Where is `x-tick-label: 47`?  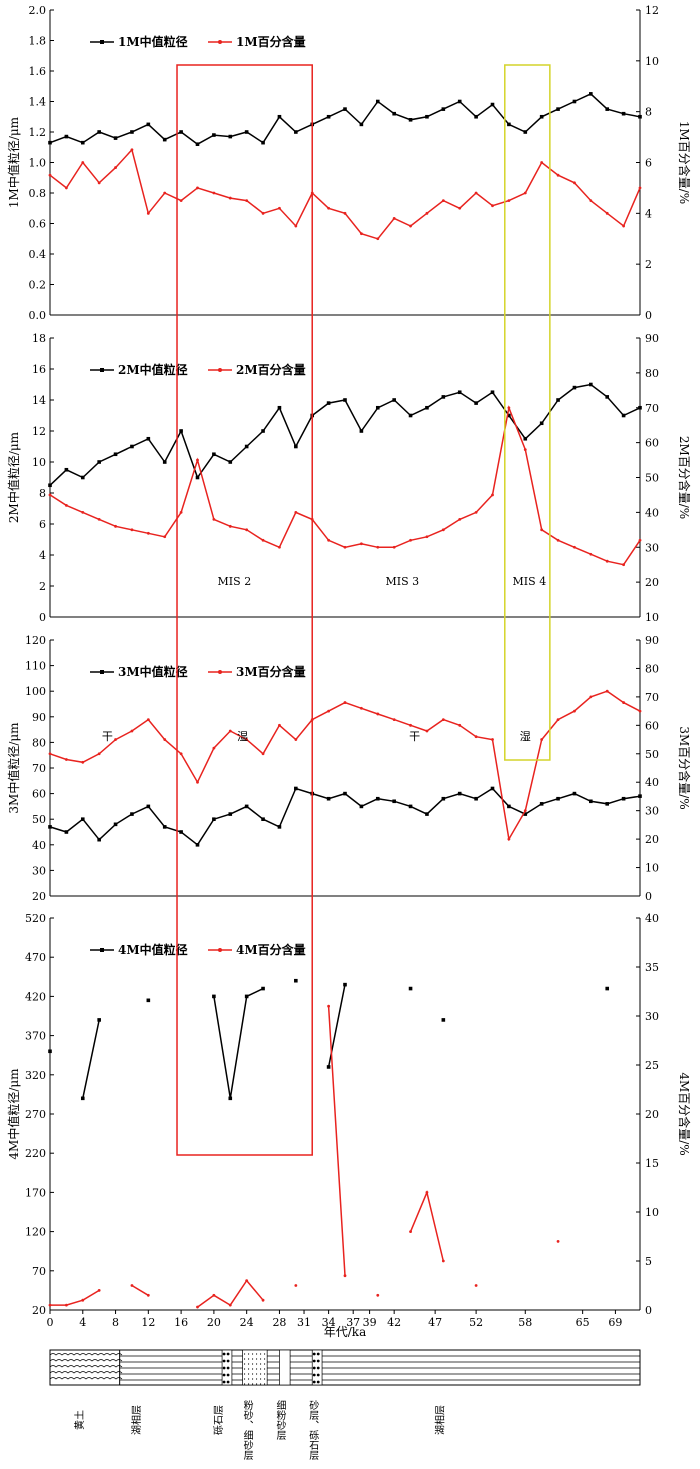
x-tick-label: 47 is located at coordinates (435, 1322).